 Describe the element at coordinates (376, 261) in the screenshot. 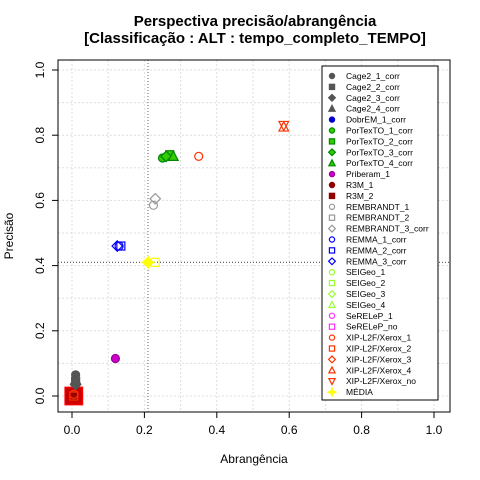

I see `legend-label: REMMA_3_corr` at that location.